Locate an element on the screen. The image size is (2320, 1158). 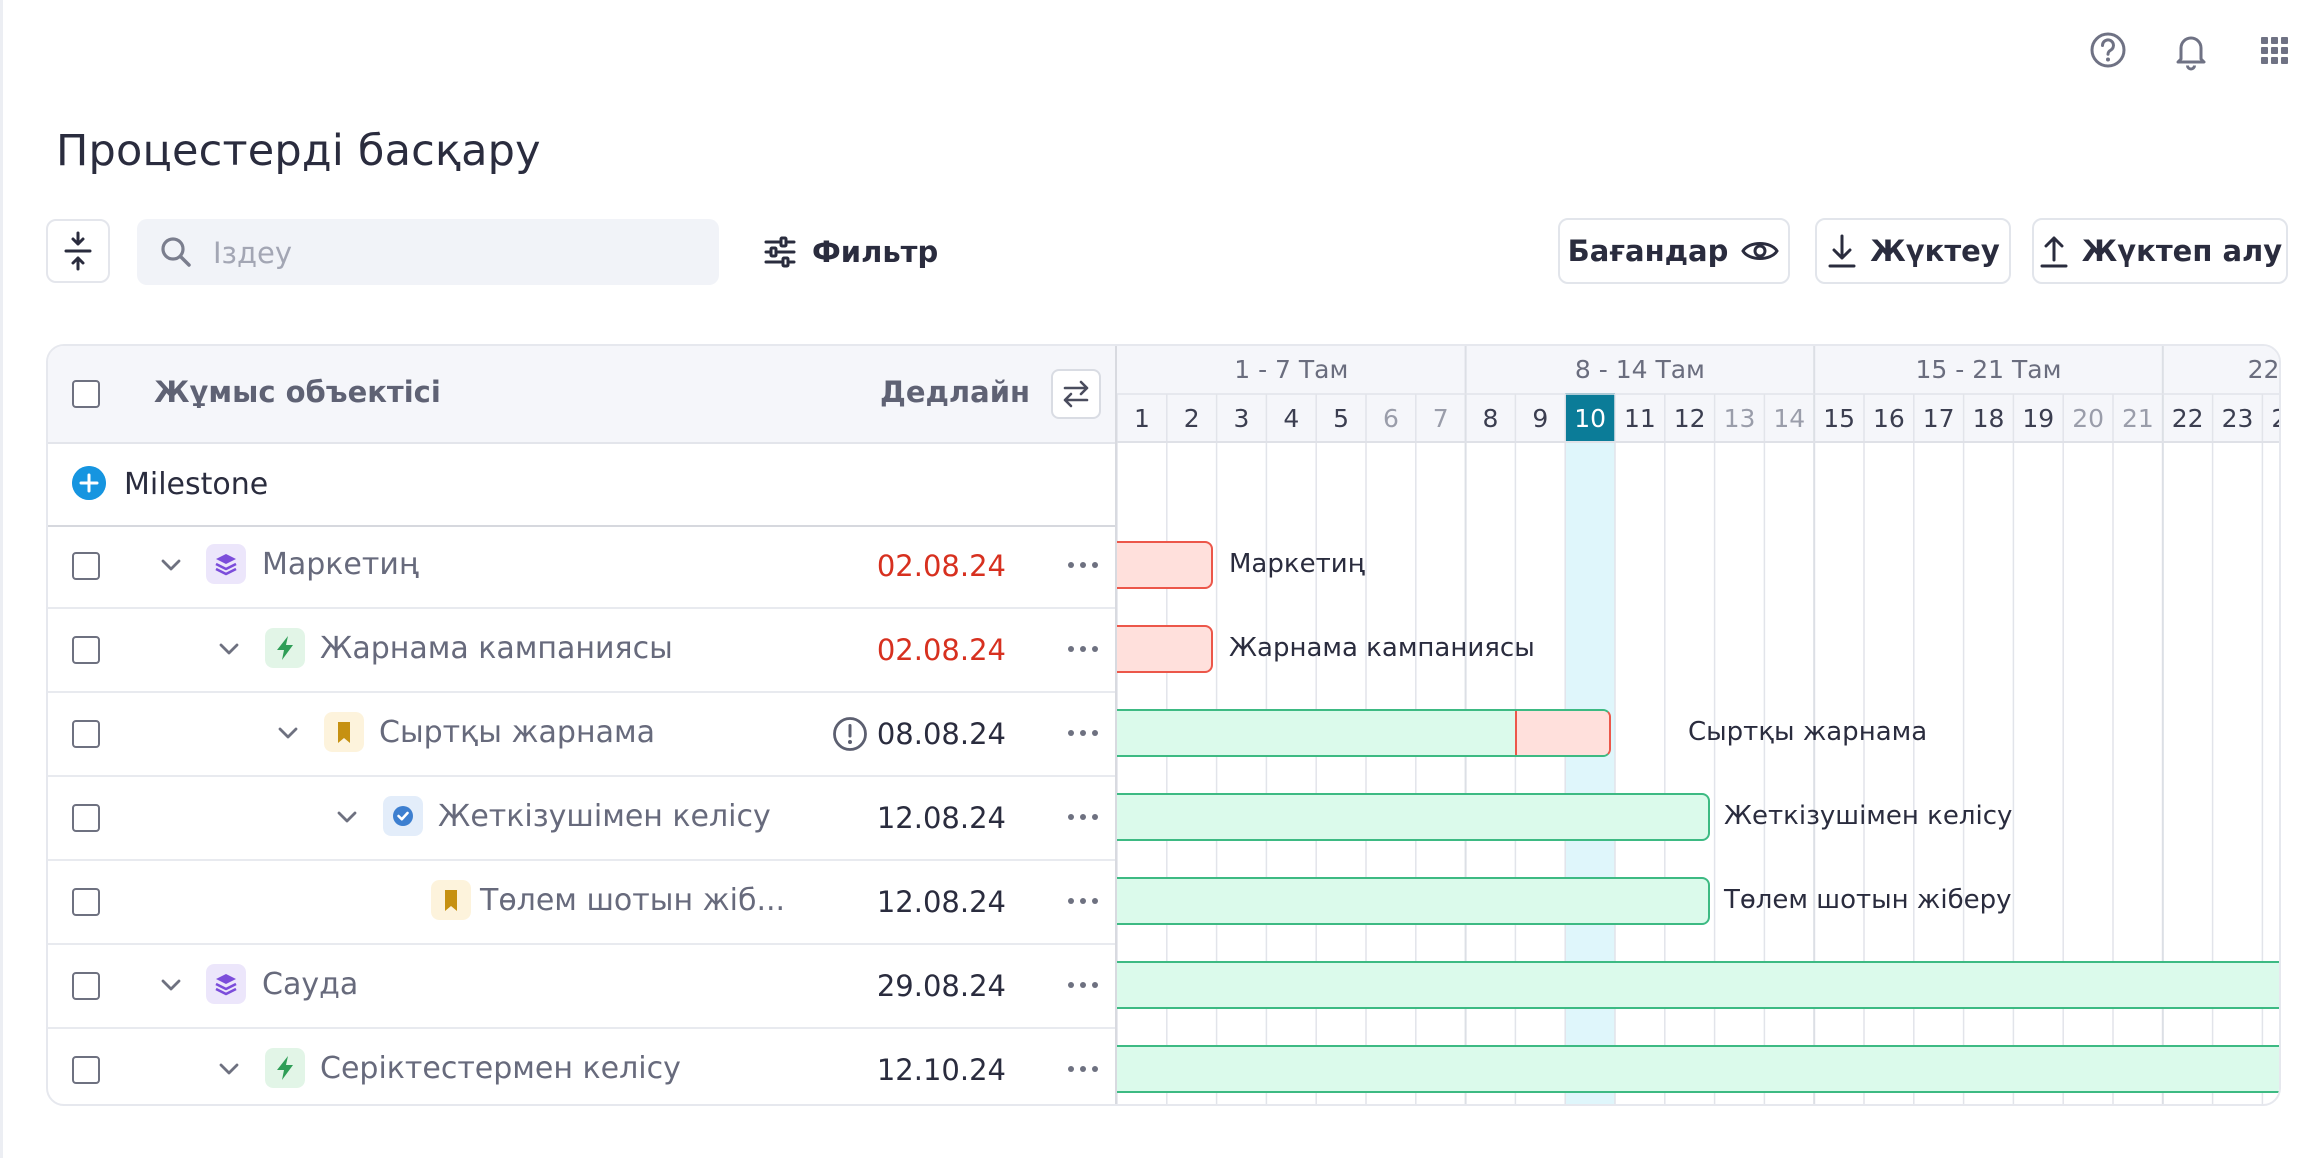
select-all-checkbox is located at coordinates (86, 394).